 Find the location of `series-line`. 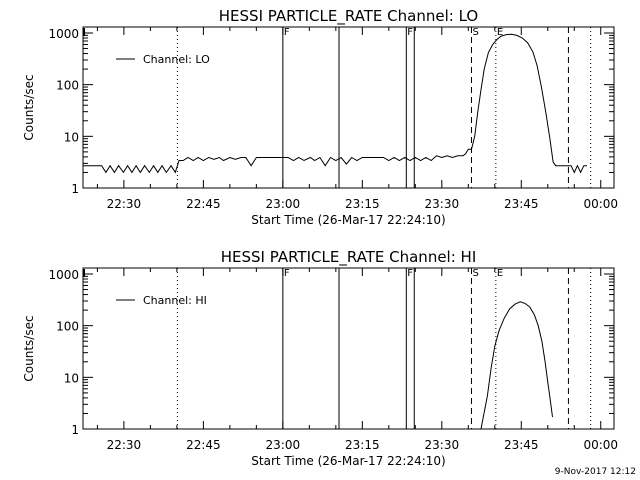

series-line is located at coordinates (516, 365).